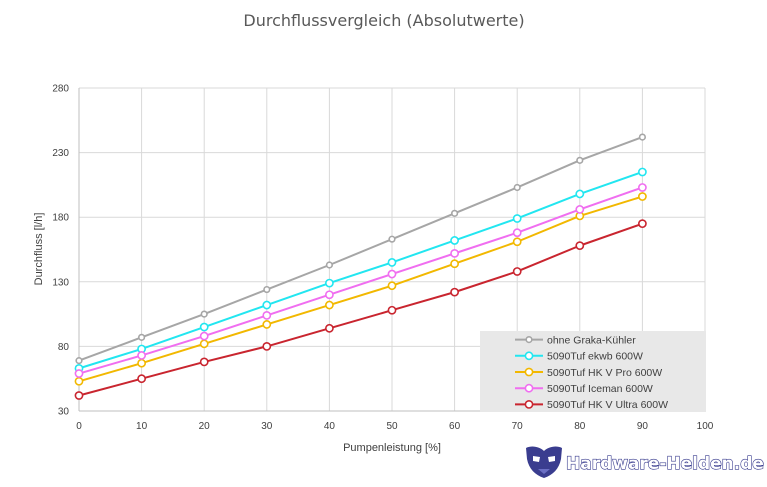  Describe the element at coordinates (600, 389) in the screenshot. I see `legend-label: 5090Tuf Iceman 600W` at that location.